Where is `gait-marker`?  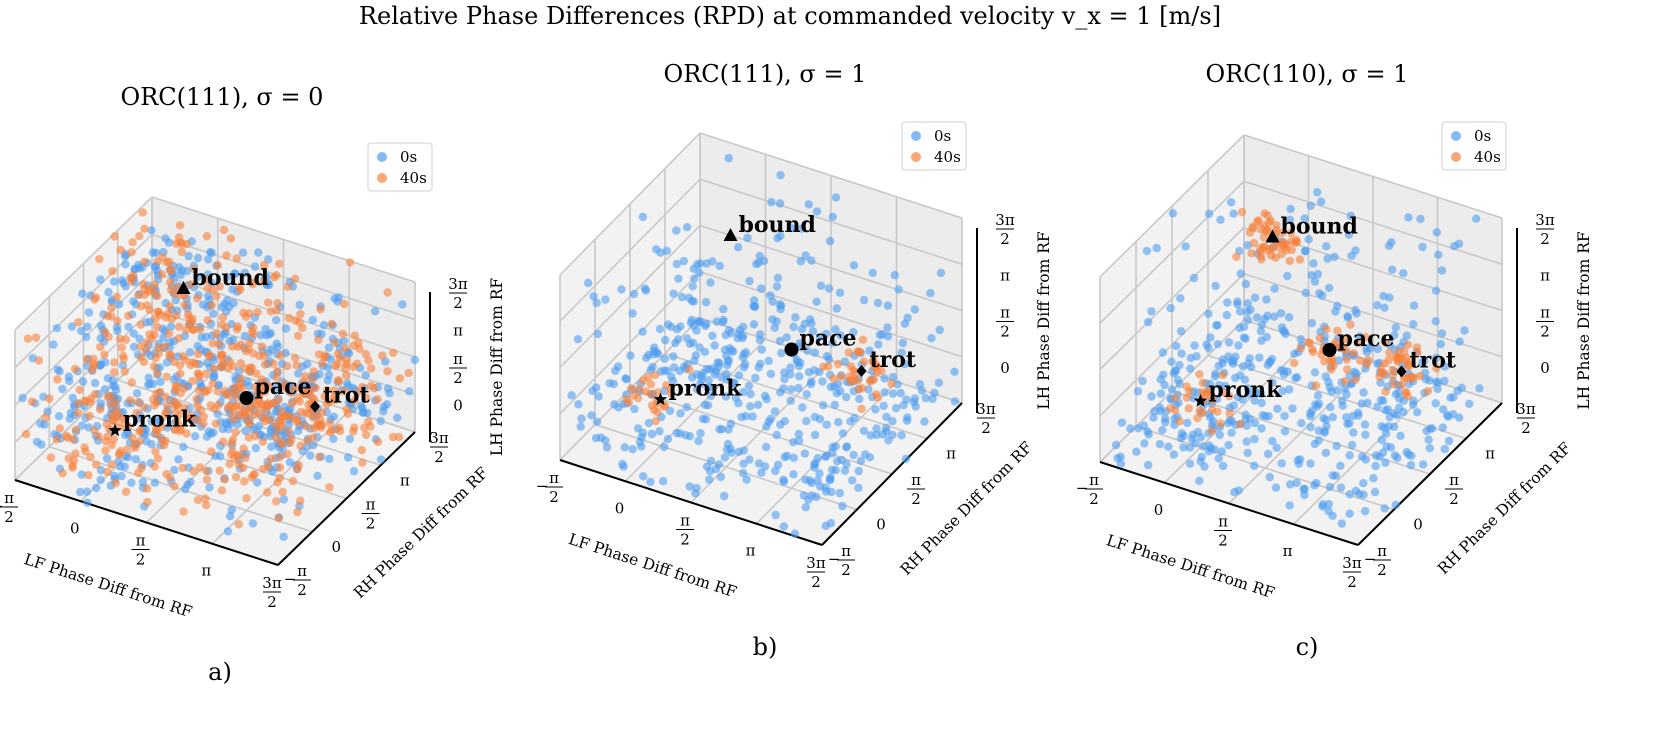 gait-marker is located at coordinates (730, 234).